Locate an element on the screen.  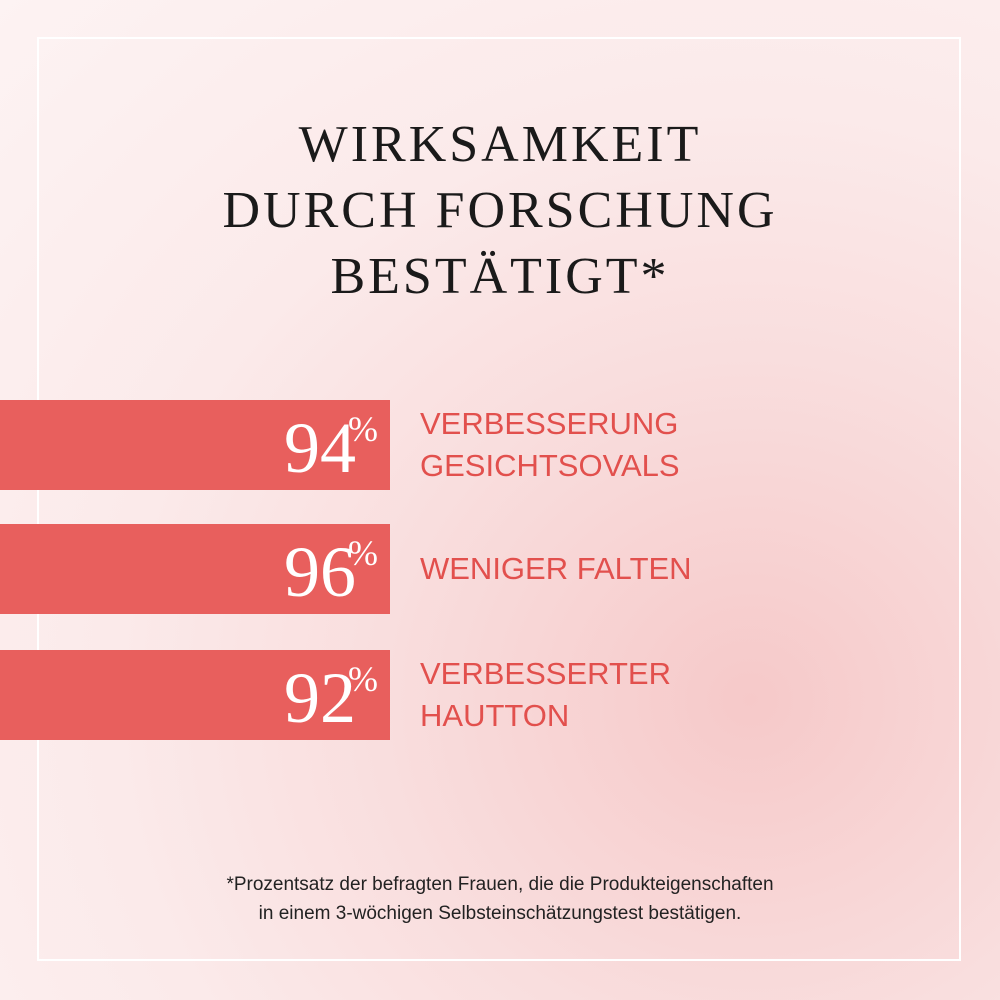
stat-value: 96 is located at coordinates (320, 572).